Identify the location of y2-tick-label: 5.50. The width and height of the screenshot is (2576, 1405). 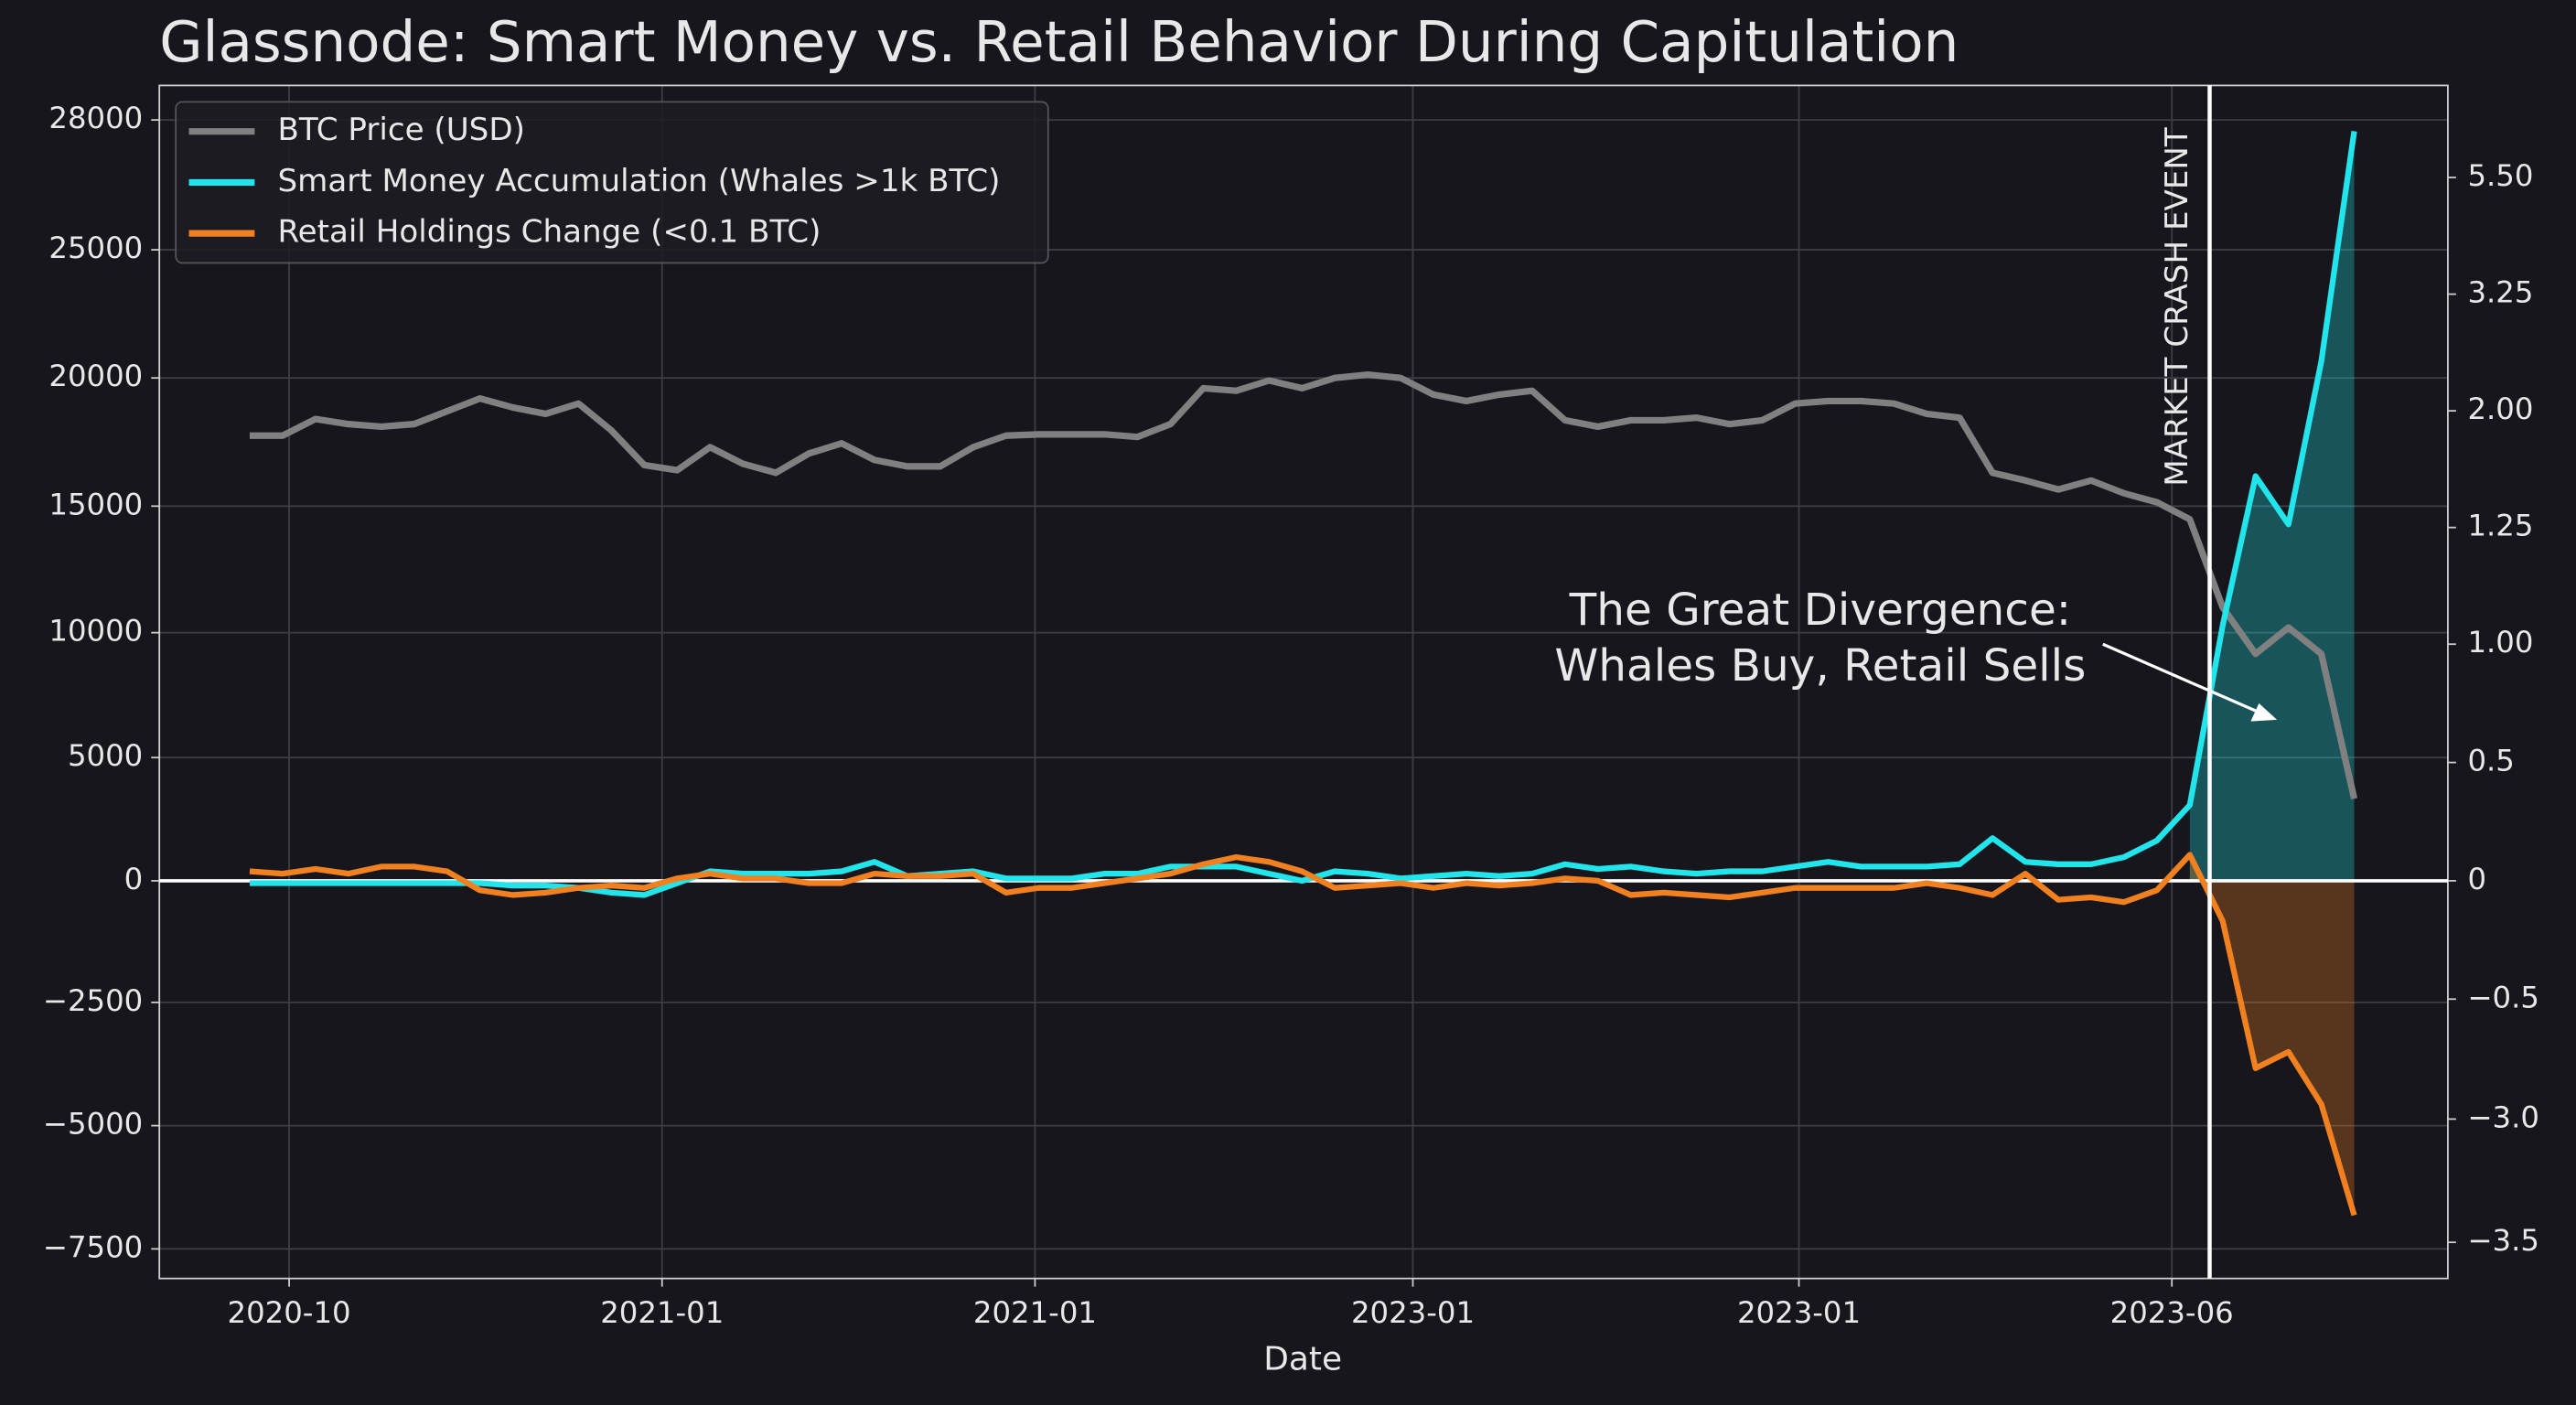
(2500, 175).